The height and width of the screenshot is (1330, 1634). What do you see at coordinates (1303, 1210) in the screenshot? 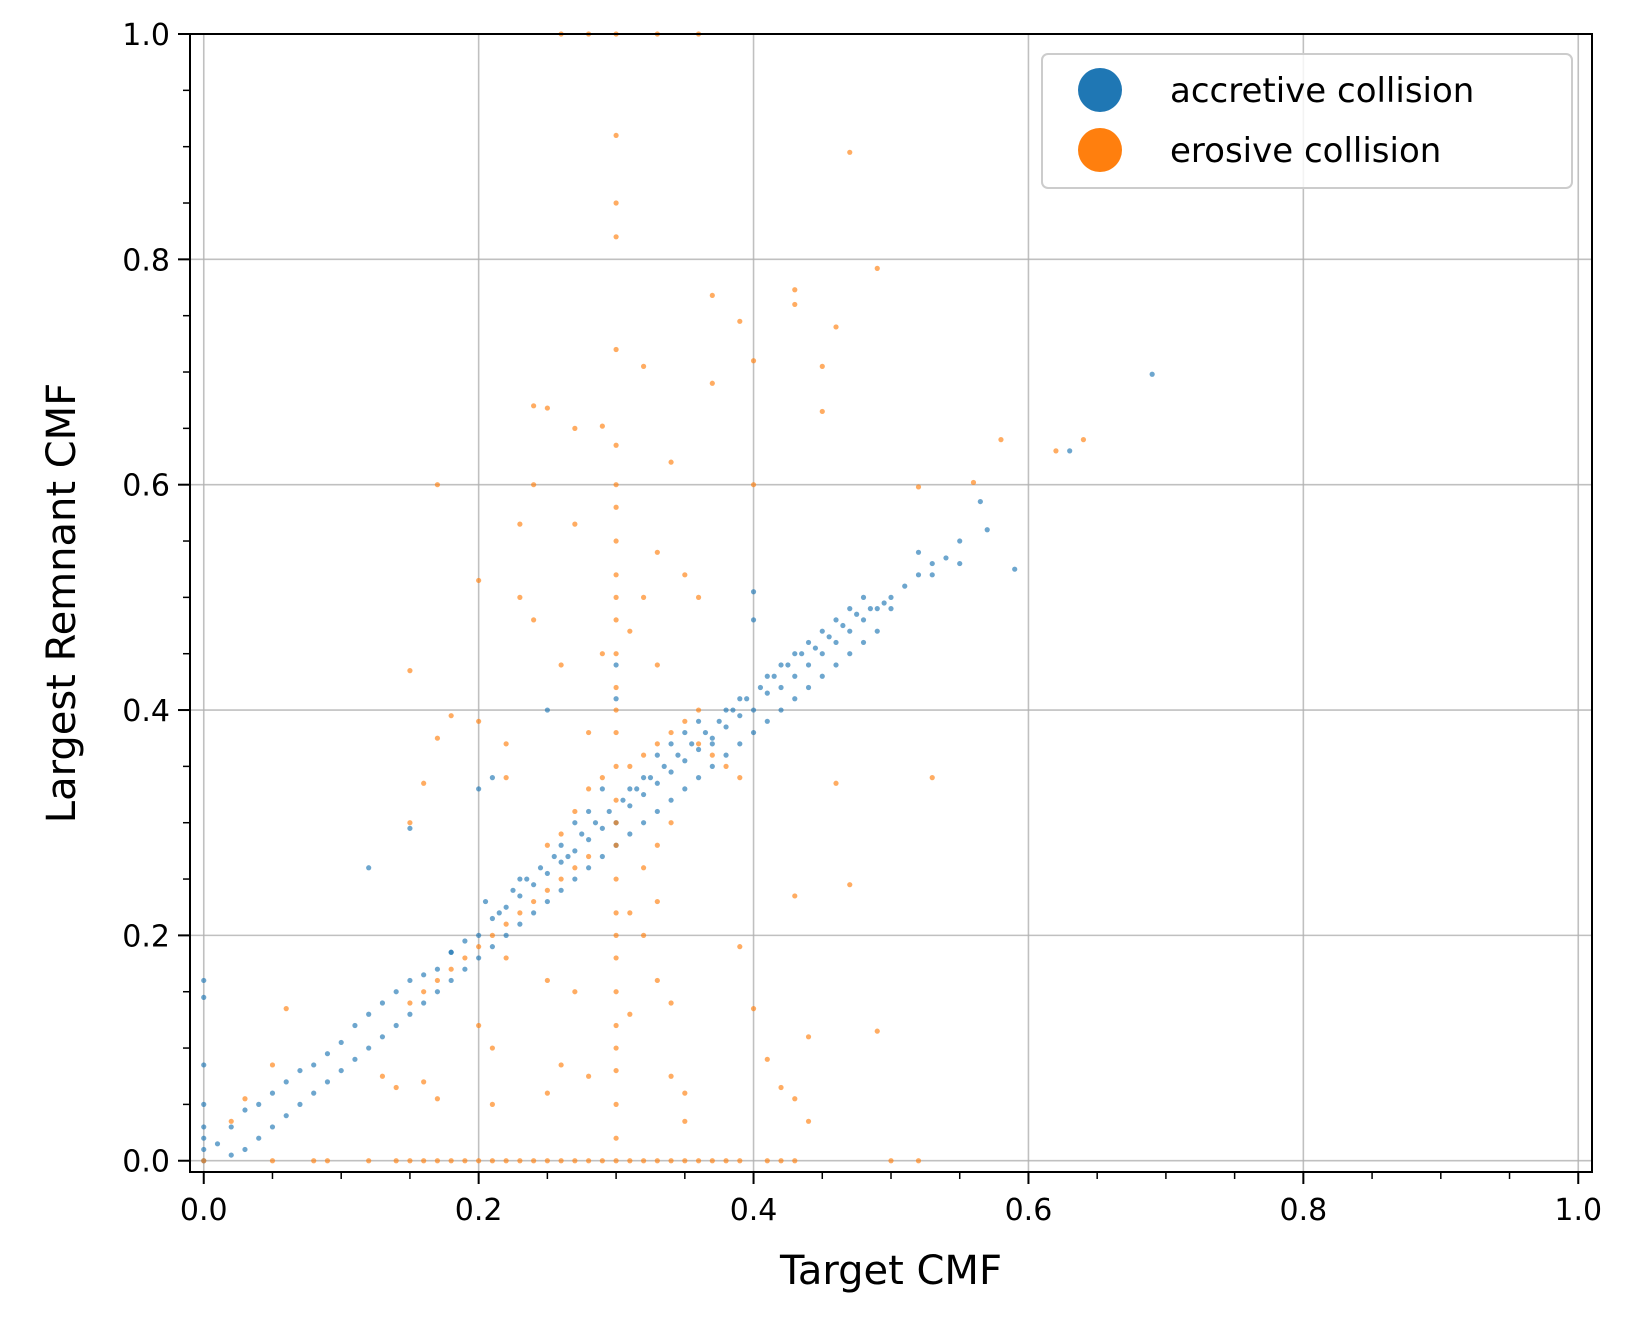
I see `x-tick-label: 0.8` at bounding box center [1303, 1210].